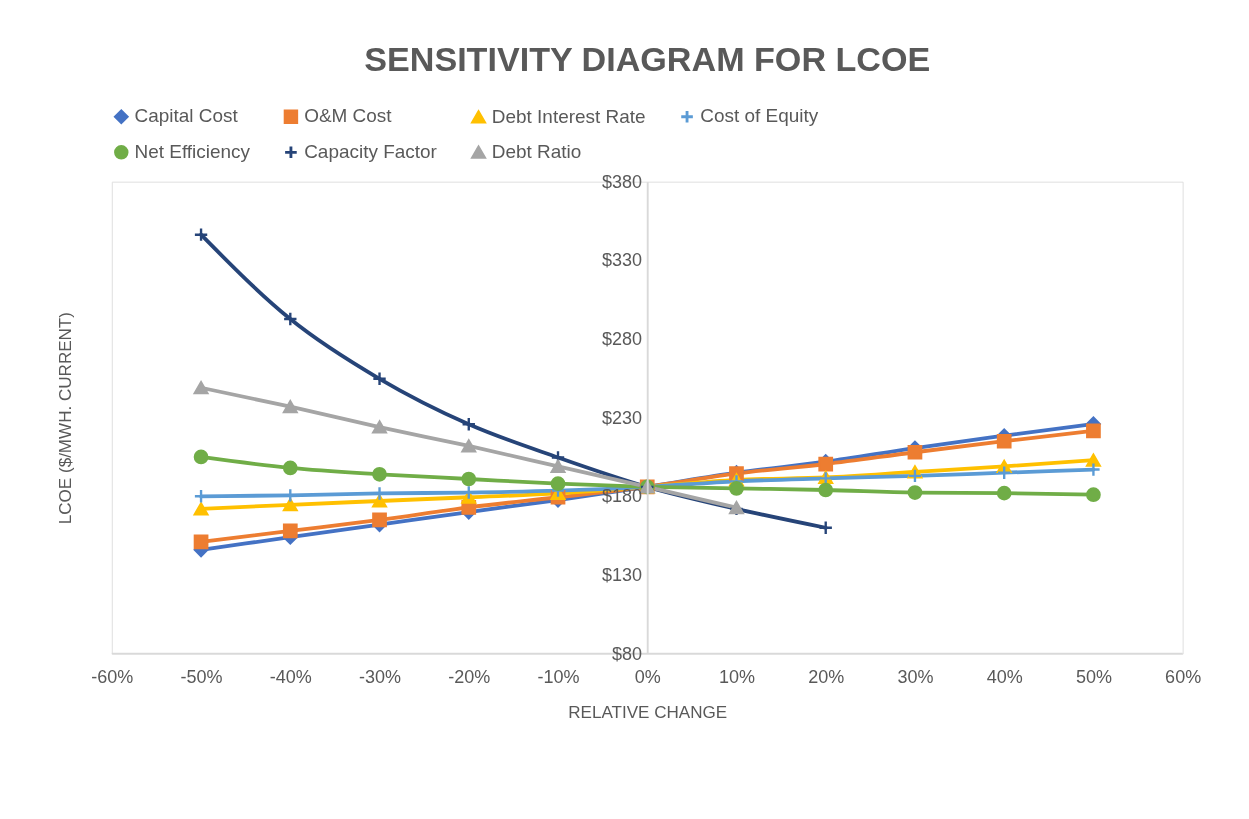  What do you see at coordinates (622, 260) in the screenshot?
I see `y-tick-label: $330` at bounding box center [622, 260].